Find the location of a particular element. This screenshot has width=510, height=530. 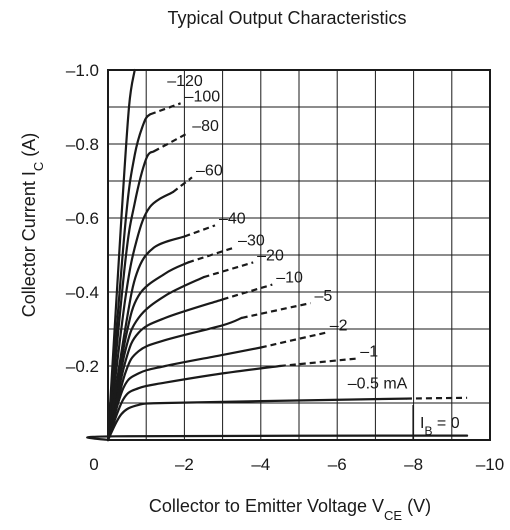

ib-annotation-rest: = 0 is located at coordinates (445, 423).